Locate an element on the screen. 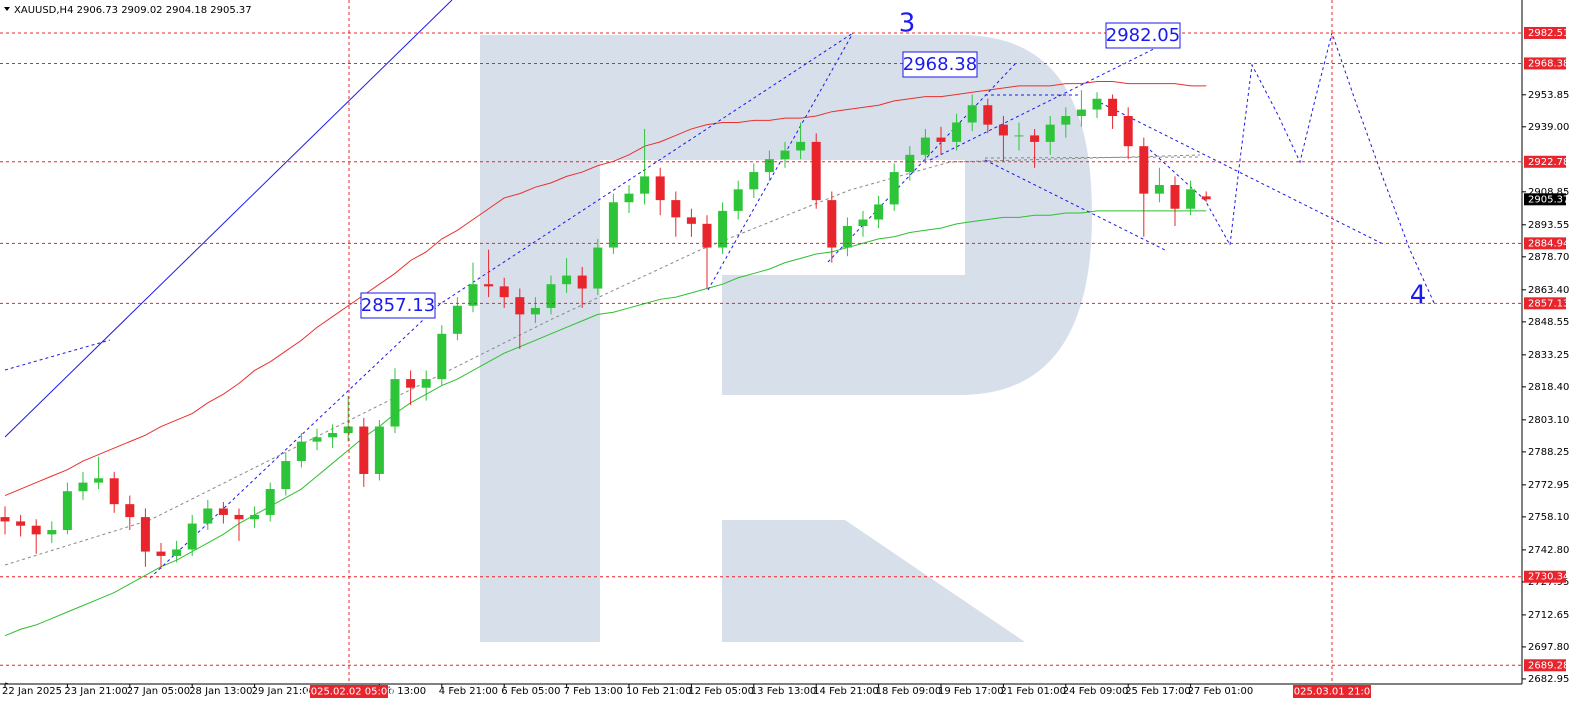 This screenshot has height=716, width=1596. y-tick-label: 2788.25 is located at coordinates (1548, 452).